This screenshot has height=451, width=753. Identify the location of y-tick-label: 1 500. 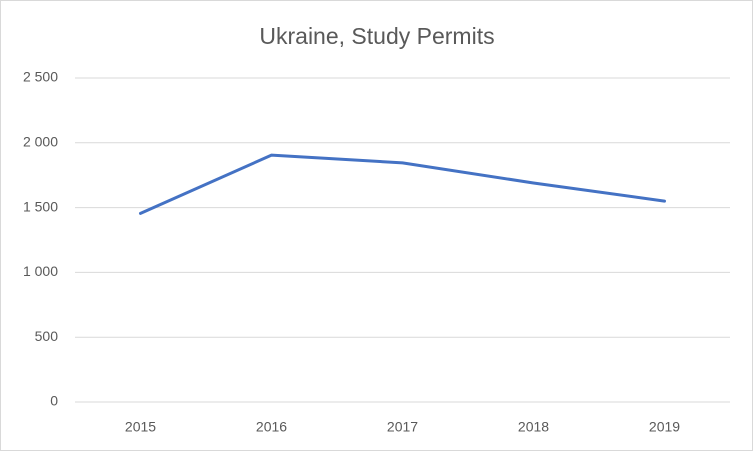
(40, 206).